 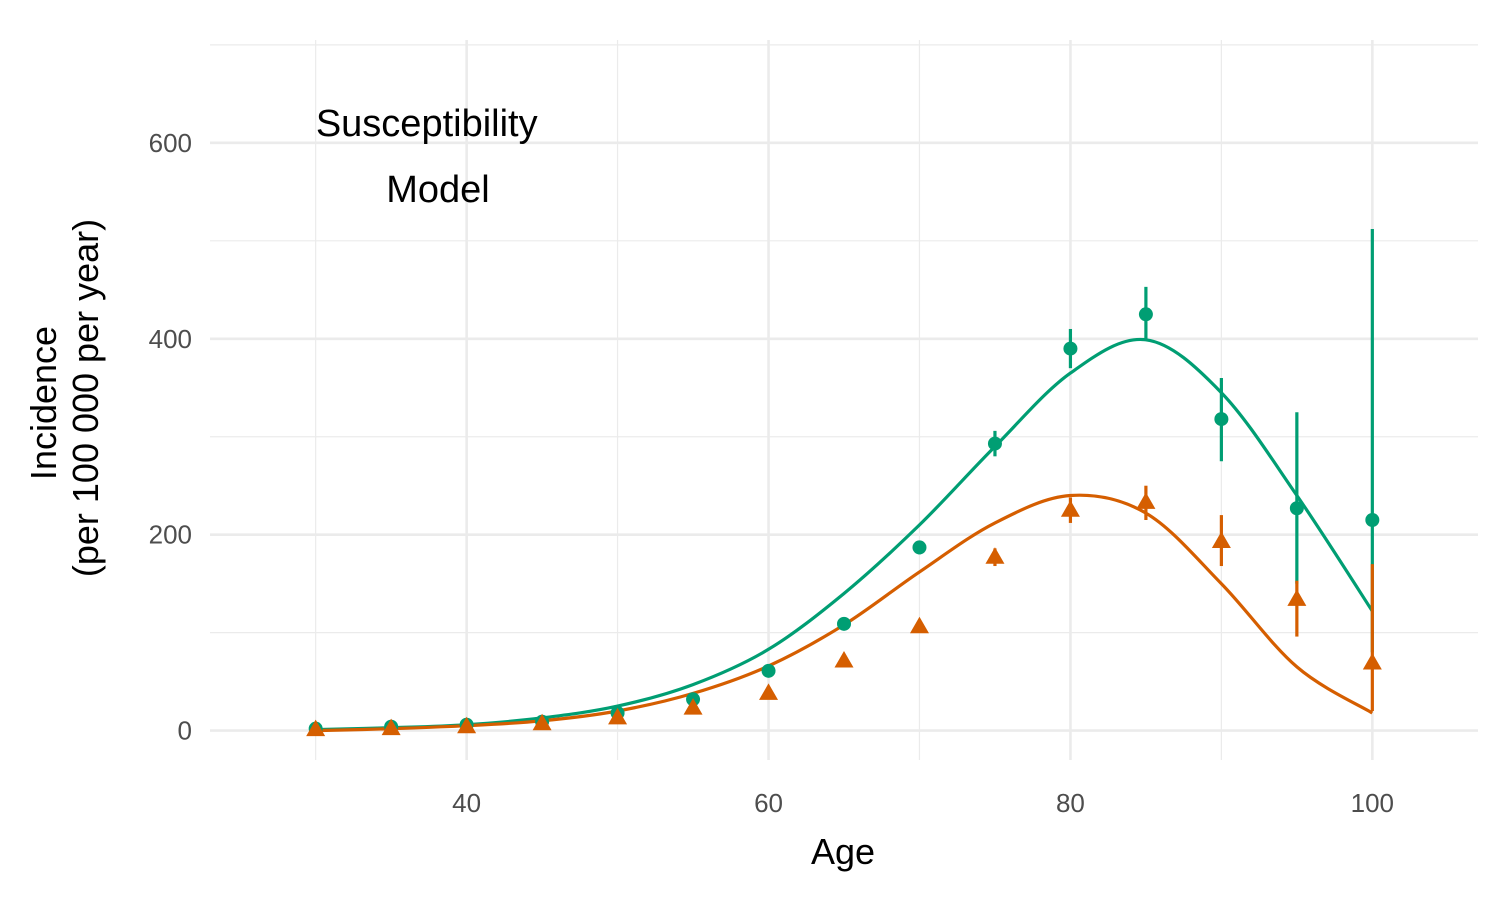 I want to click on x-tick-label: 40, so click(x=466, y=803).